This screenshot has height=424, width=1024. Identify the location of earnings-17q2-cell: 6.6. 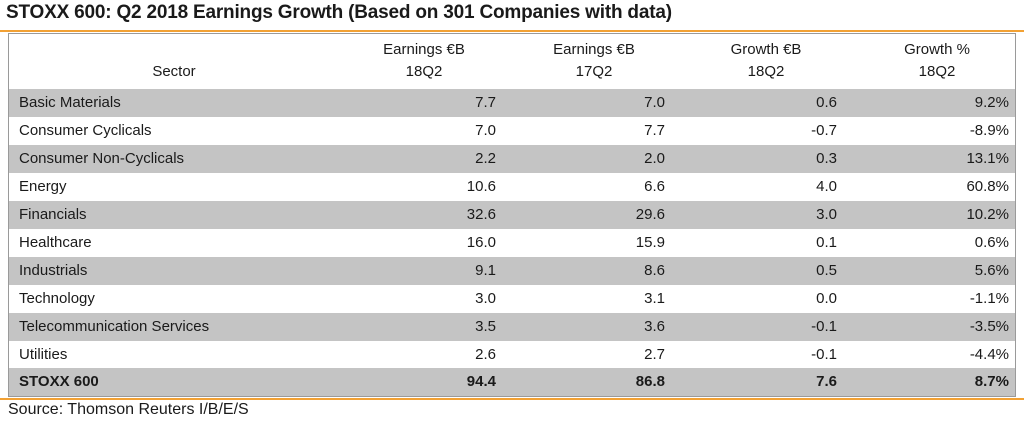
(654, 186).